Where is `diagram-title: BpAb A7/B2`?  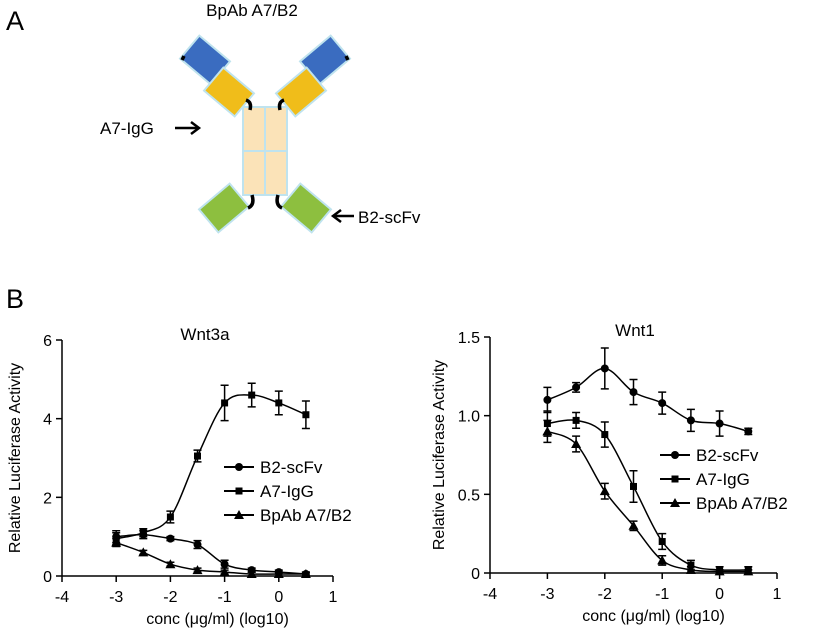
diagram-title: BpAb A7/B2 is located at coordinates (252, 10).